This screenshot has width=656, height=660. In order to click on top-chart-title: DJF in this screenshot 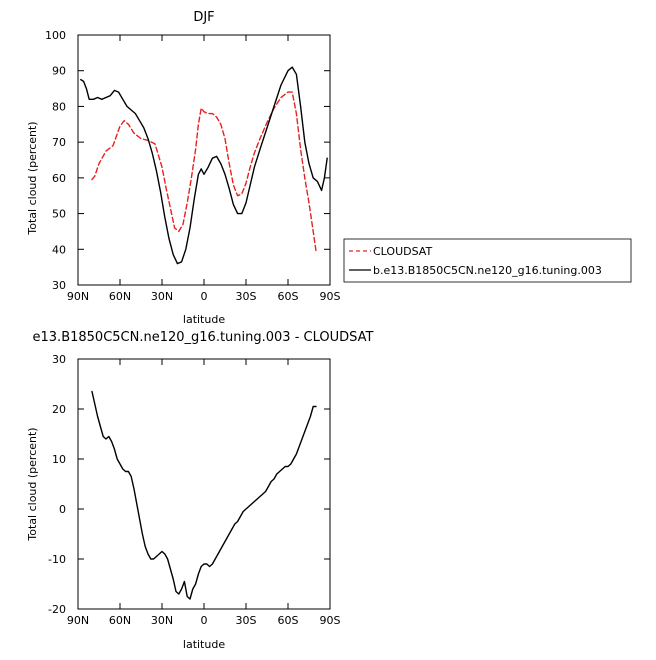, I will do `click(203, 17)`.